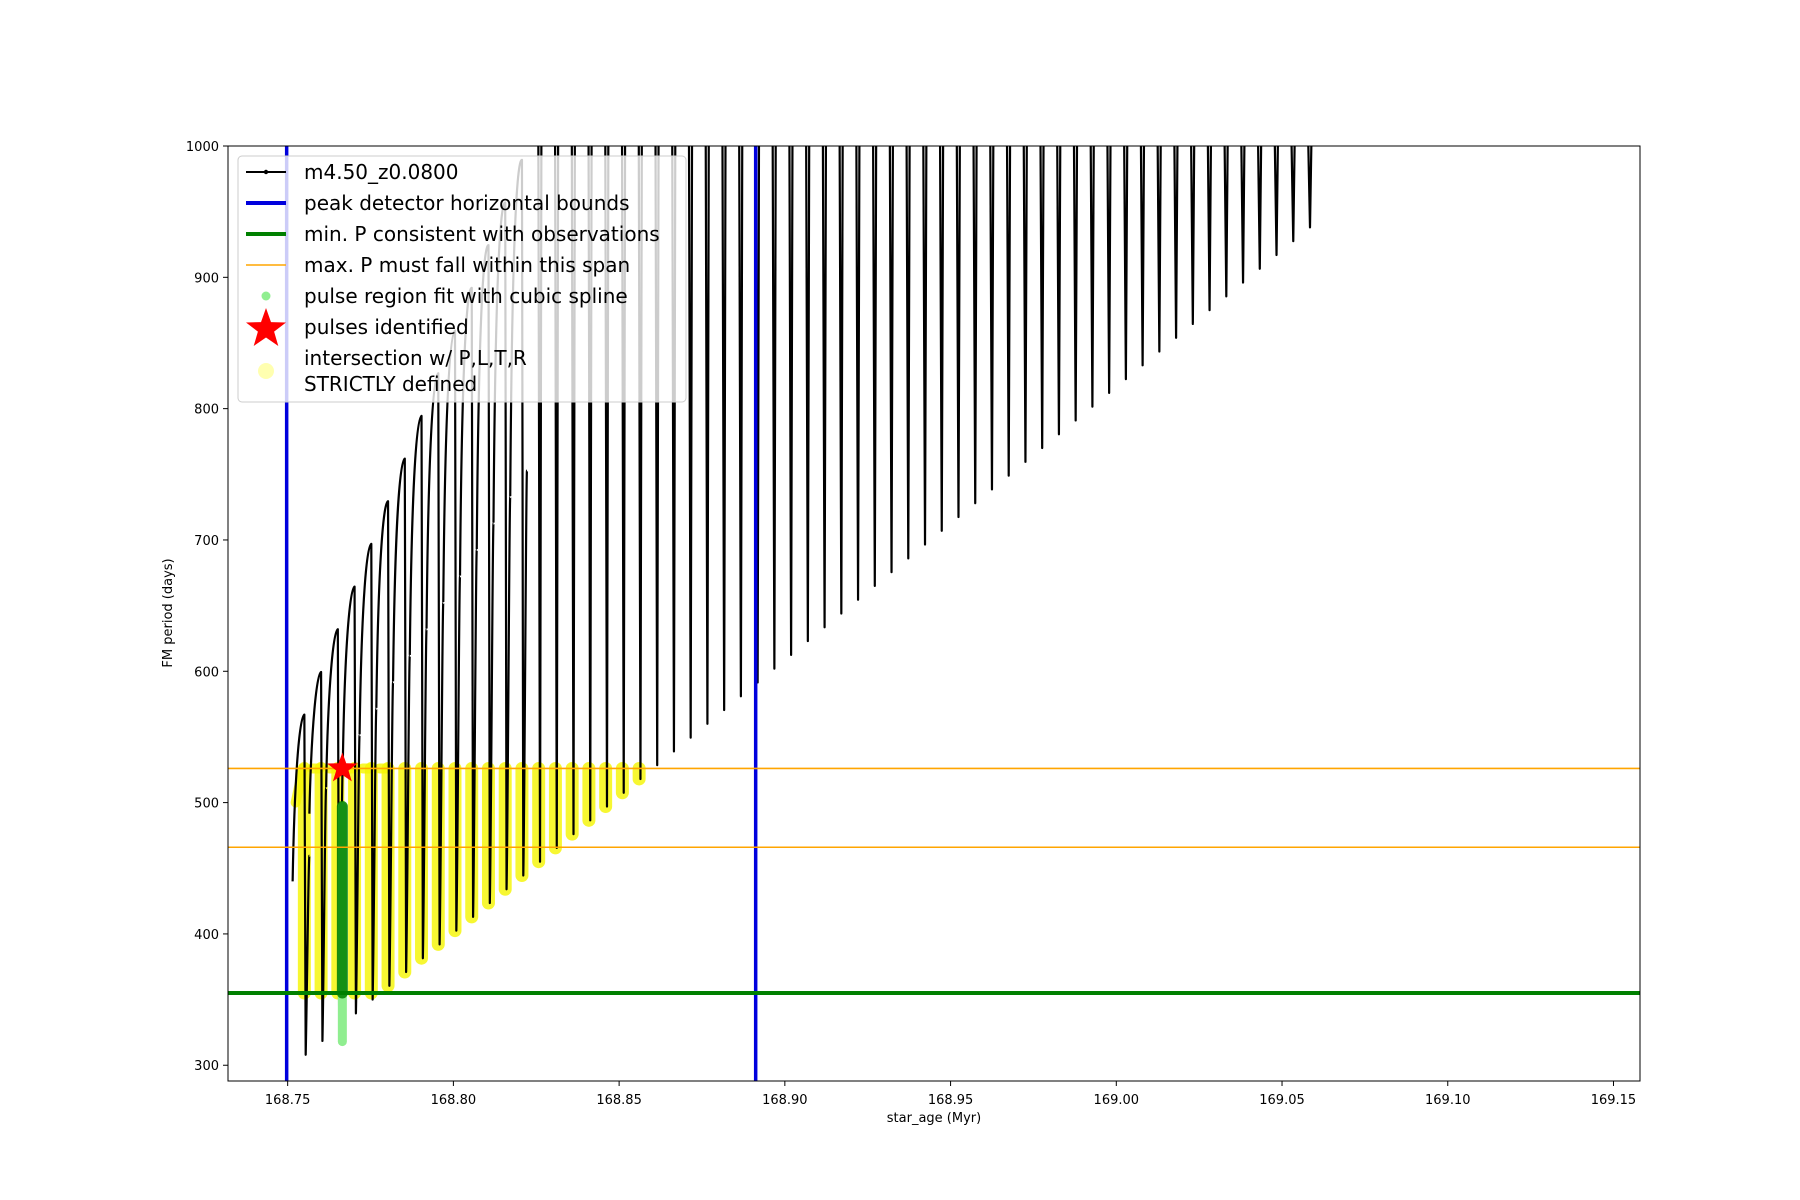 This screenshot has height=1200, width=1800. Describe the element at coordinates (467, 203) in the screenshot. I see `legend-label: peak detector horizontal bounds` at that location.